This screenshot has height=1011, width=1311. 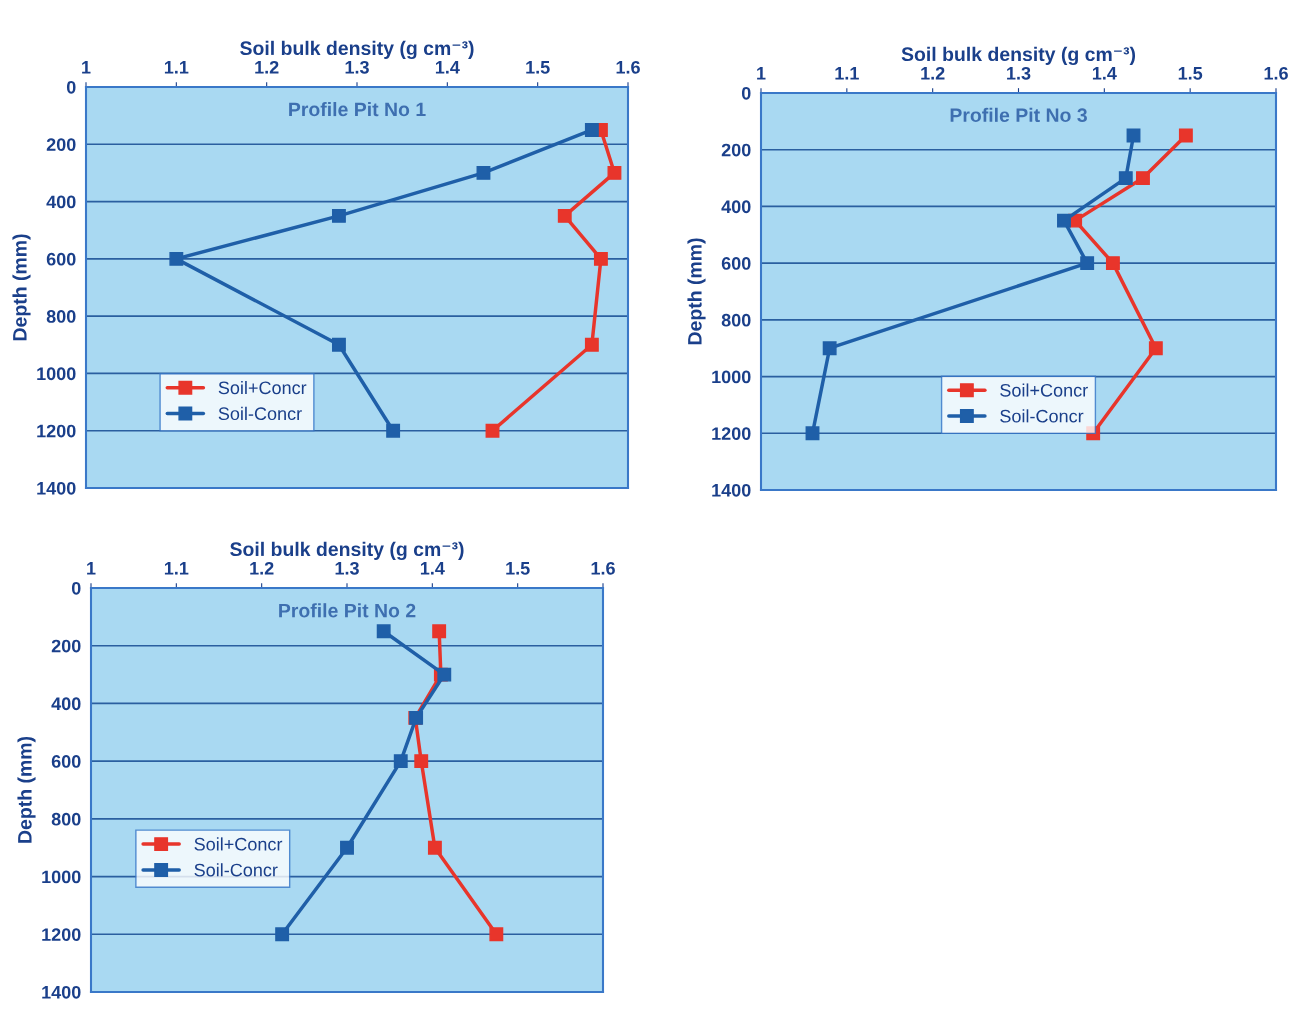 What do you see at coordinates (1018, 115) in the screenshot?
I see `text: Profile Pit No 3` at bounding box center [1018, 115].